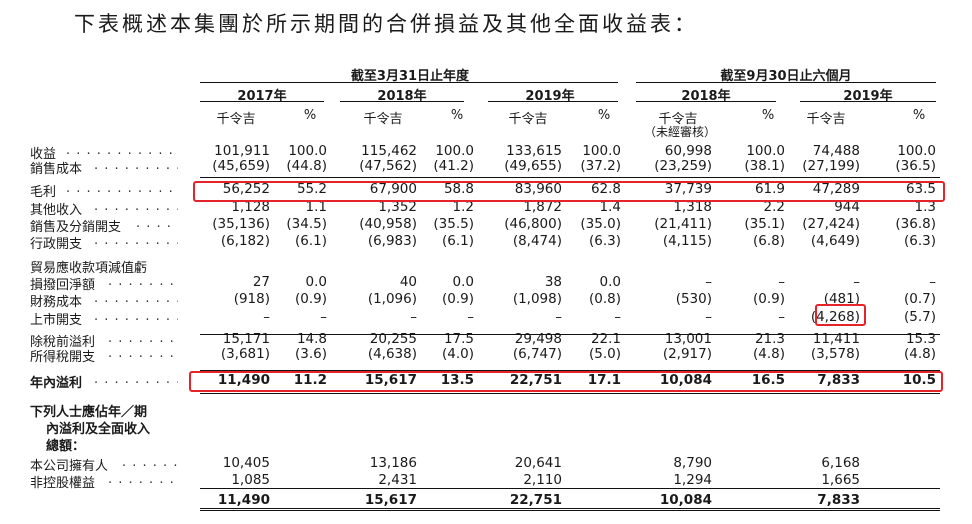 This screenshot has height=524, width=972. Describe the element at coordinates (920, 339) in the screenshot. I see `cell-profit-before-tax: 15.3` at that location.